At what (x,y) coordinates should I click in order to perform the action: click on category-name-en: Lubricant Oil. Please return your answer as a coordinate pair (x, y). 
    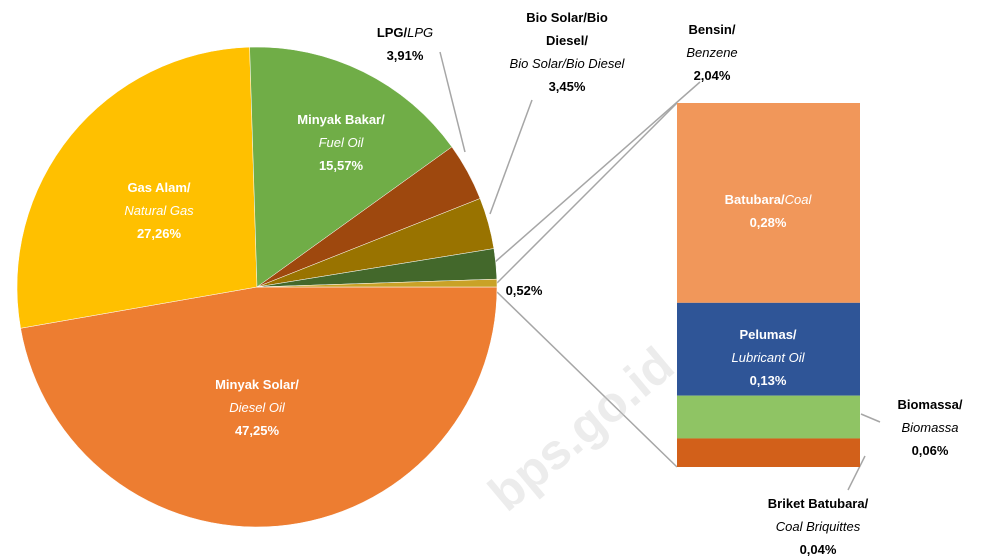
    Looking at the image, I should click on (768, 357).